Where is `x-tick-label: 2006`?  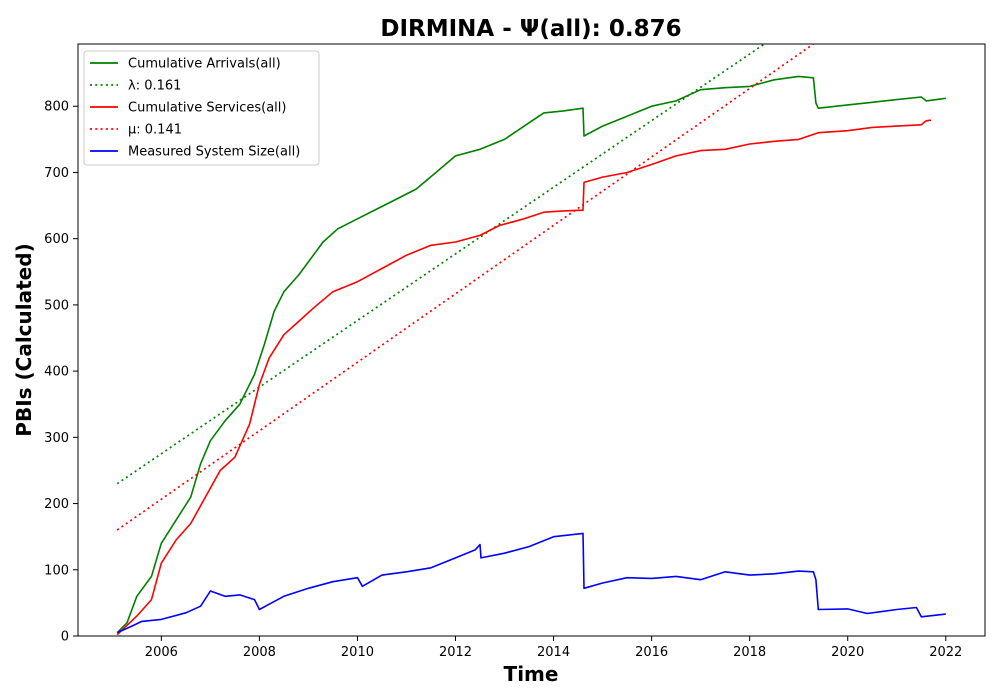
x-tick-label: 2006 is located at coordinates (161, 652).